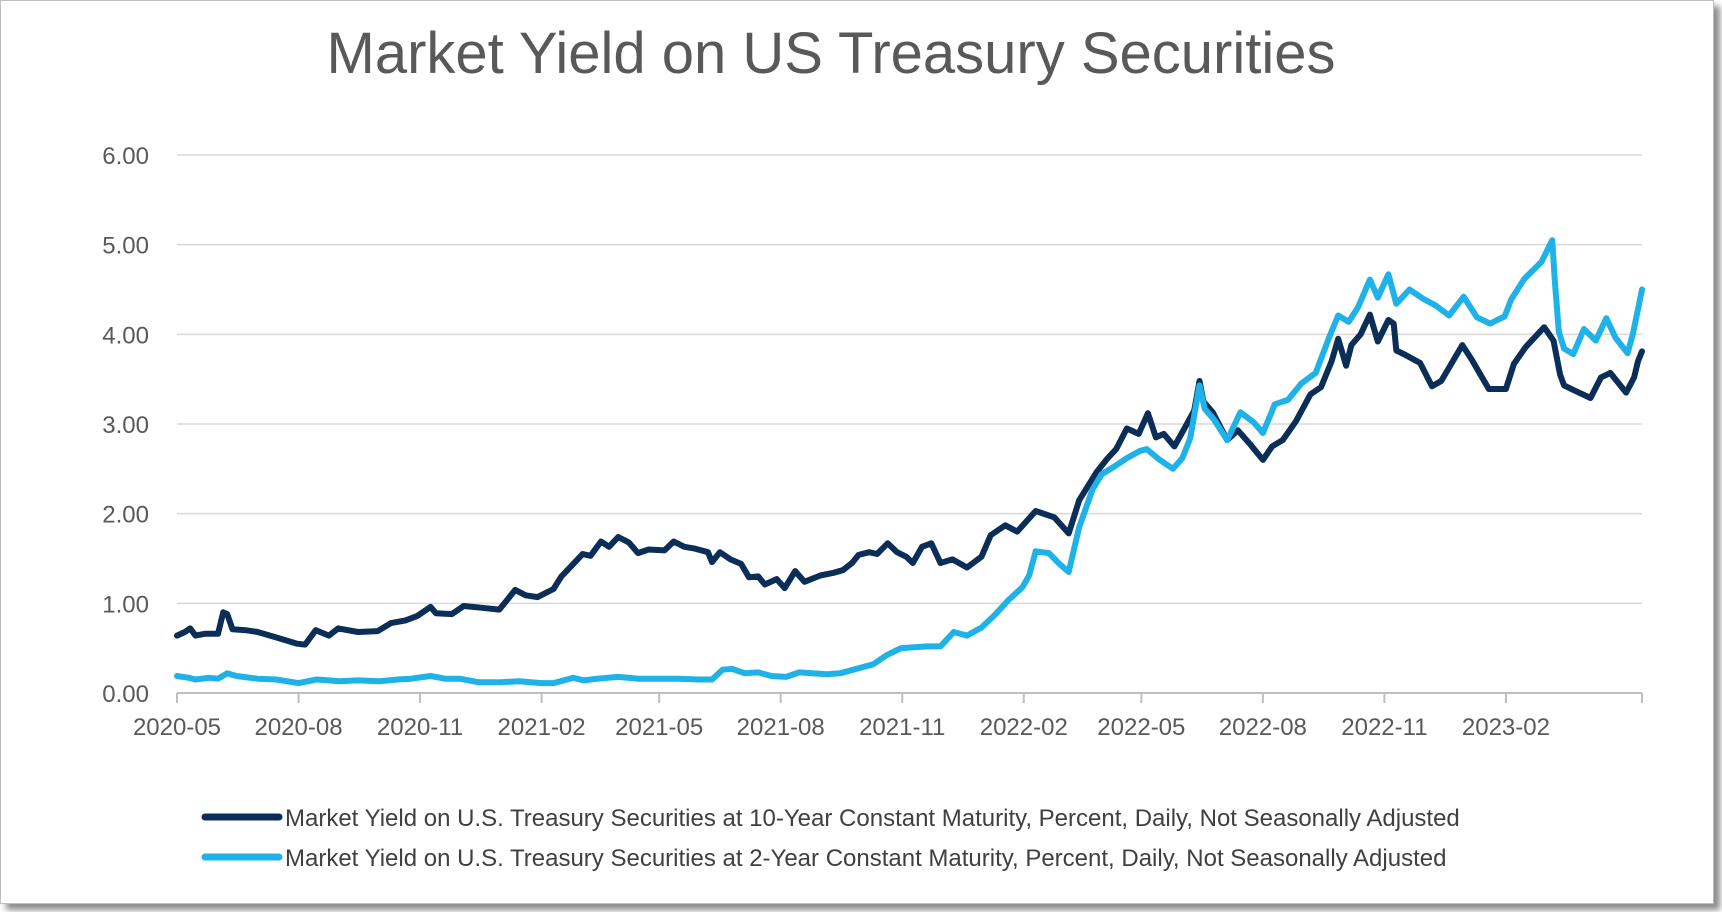  Describe the element at coordinates (659, 727) in the screenshot. I see `x-tick-label: 2021-05` at that location.